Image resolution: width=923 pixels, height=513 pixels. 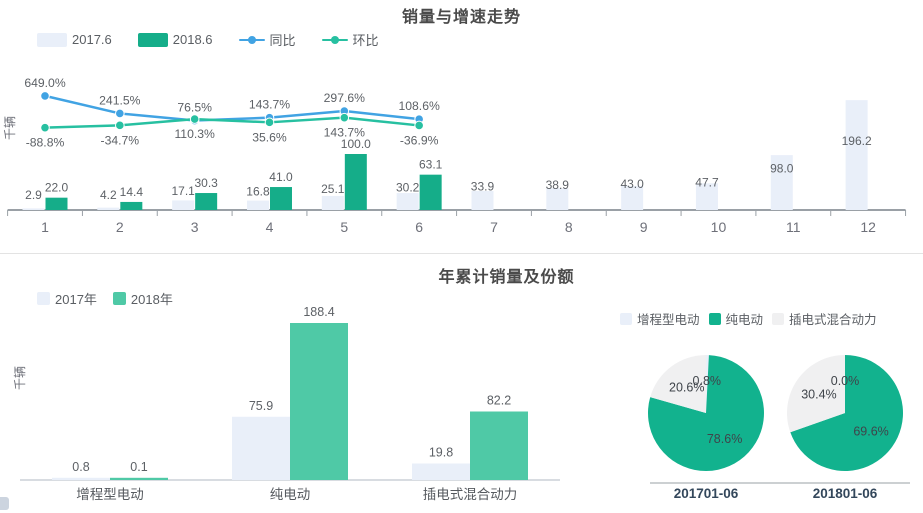 I want to click on legend-item-trend-0: 2017.6, so click(x=74, y=39).